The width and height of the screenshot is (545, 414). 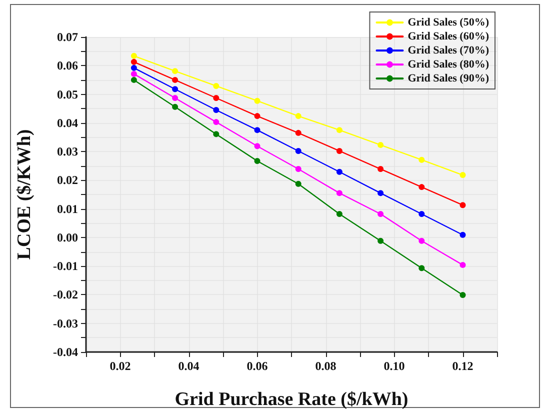 I want to click on y-axis-title: LCOE ($/KWh), so click(x=24, y=194).